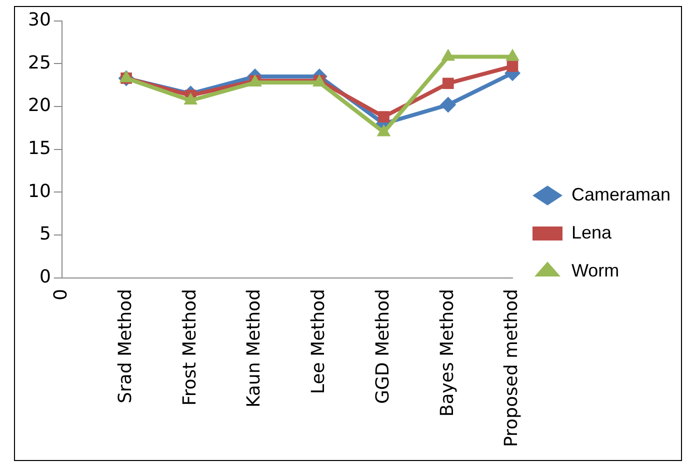 This screenshot has height=463, width=684. I want to click on y-tick-label: 5, so click(45, 234).